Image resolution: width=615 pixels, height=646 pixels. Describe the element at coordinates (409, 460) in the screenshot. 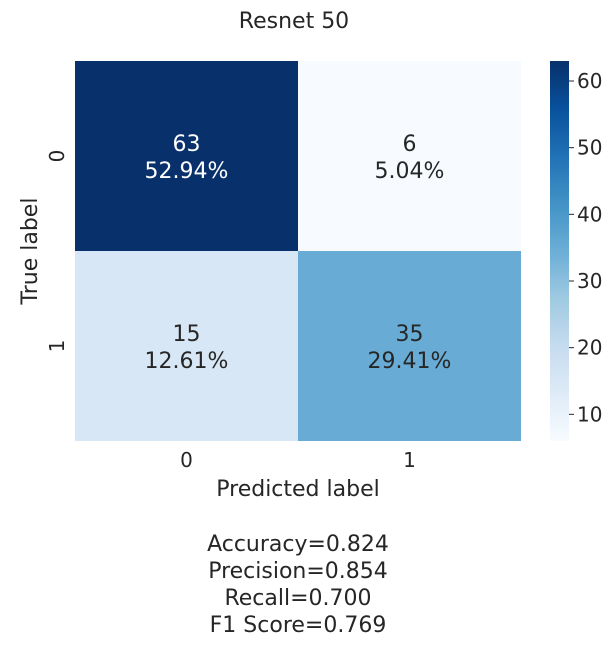

I see `x-tick-label-1: 1` at that location.